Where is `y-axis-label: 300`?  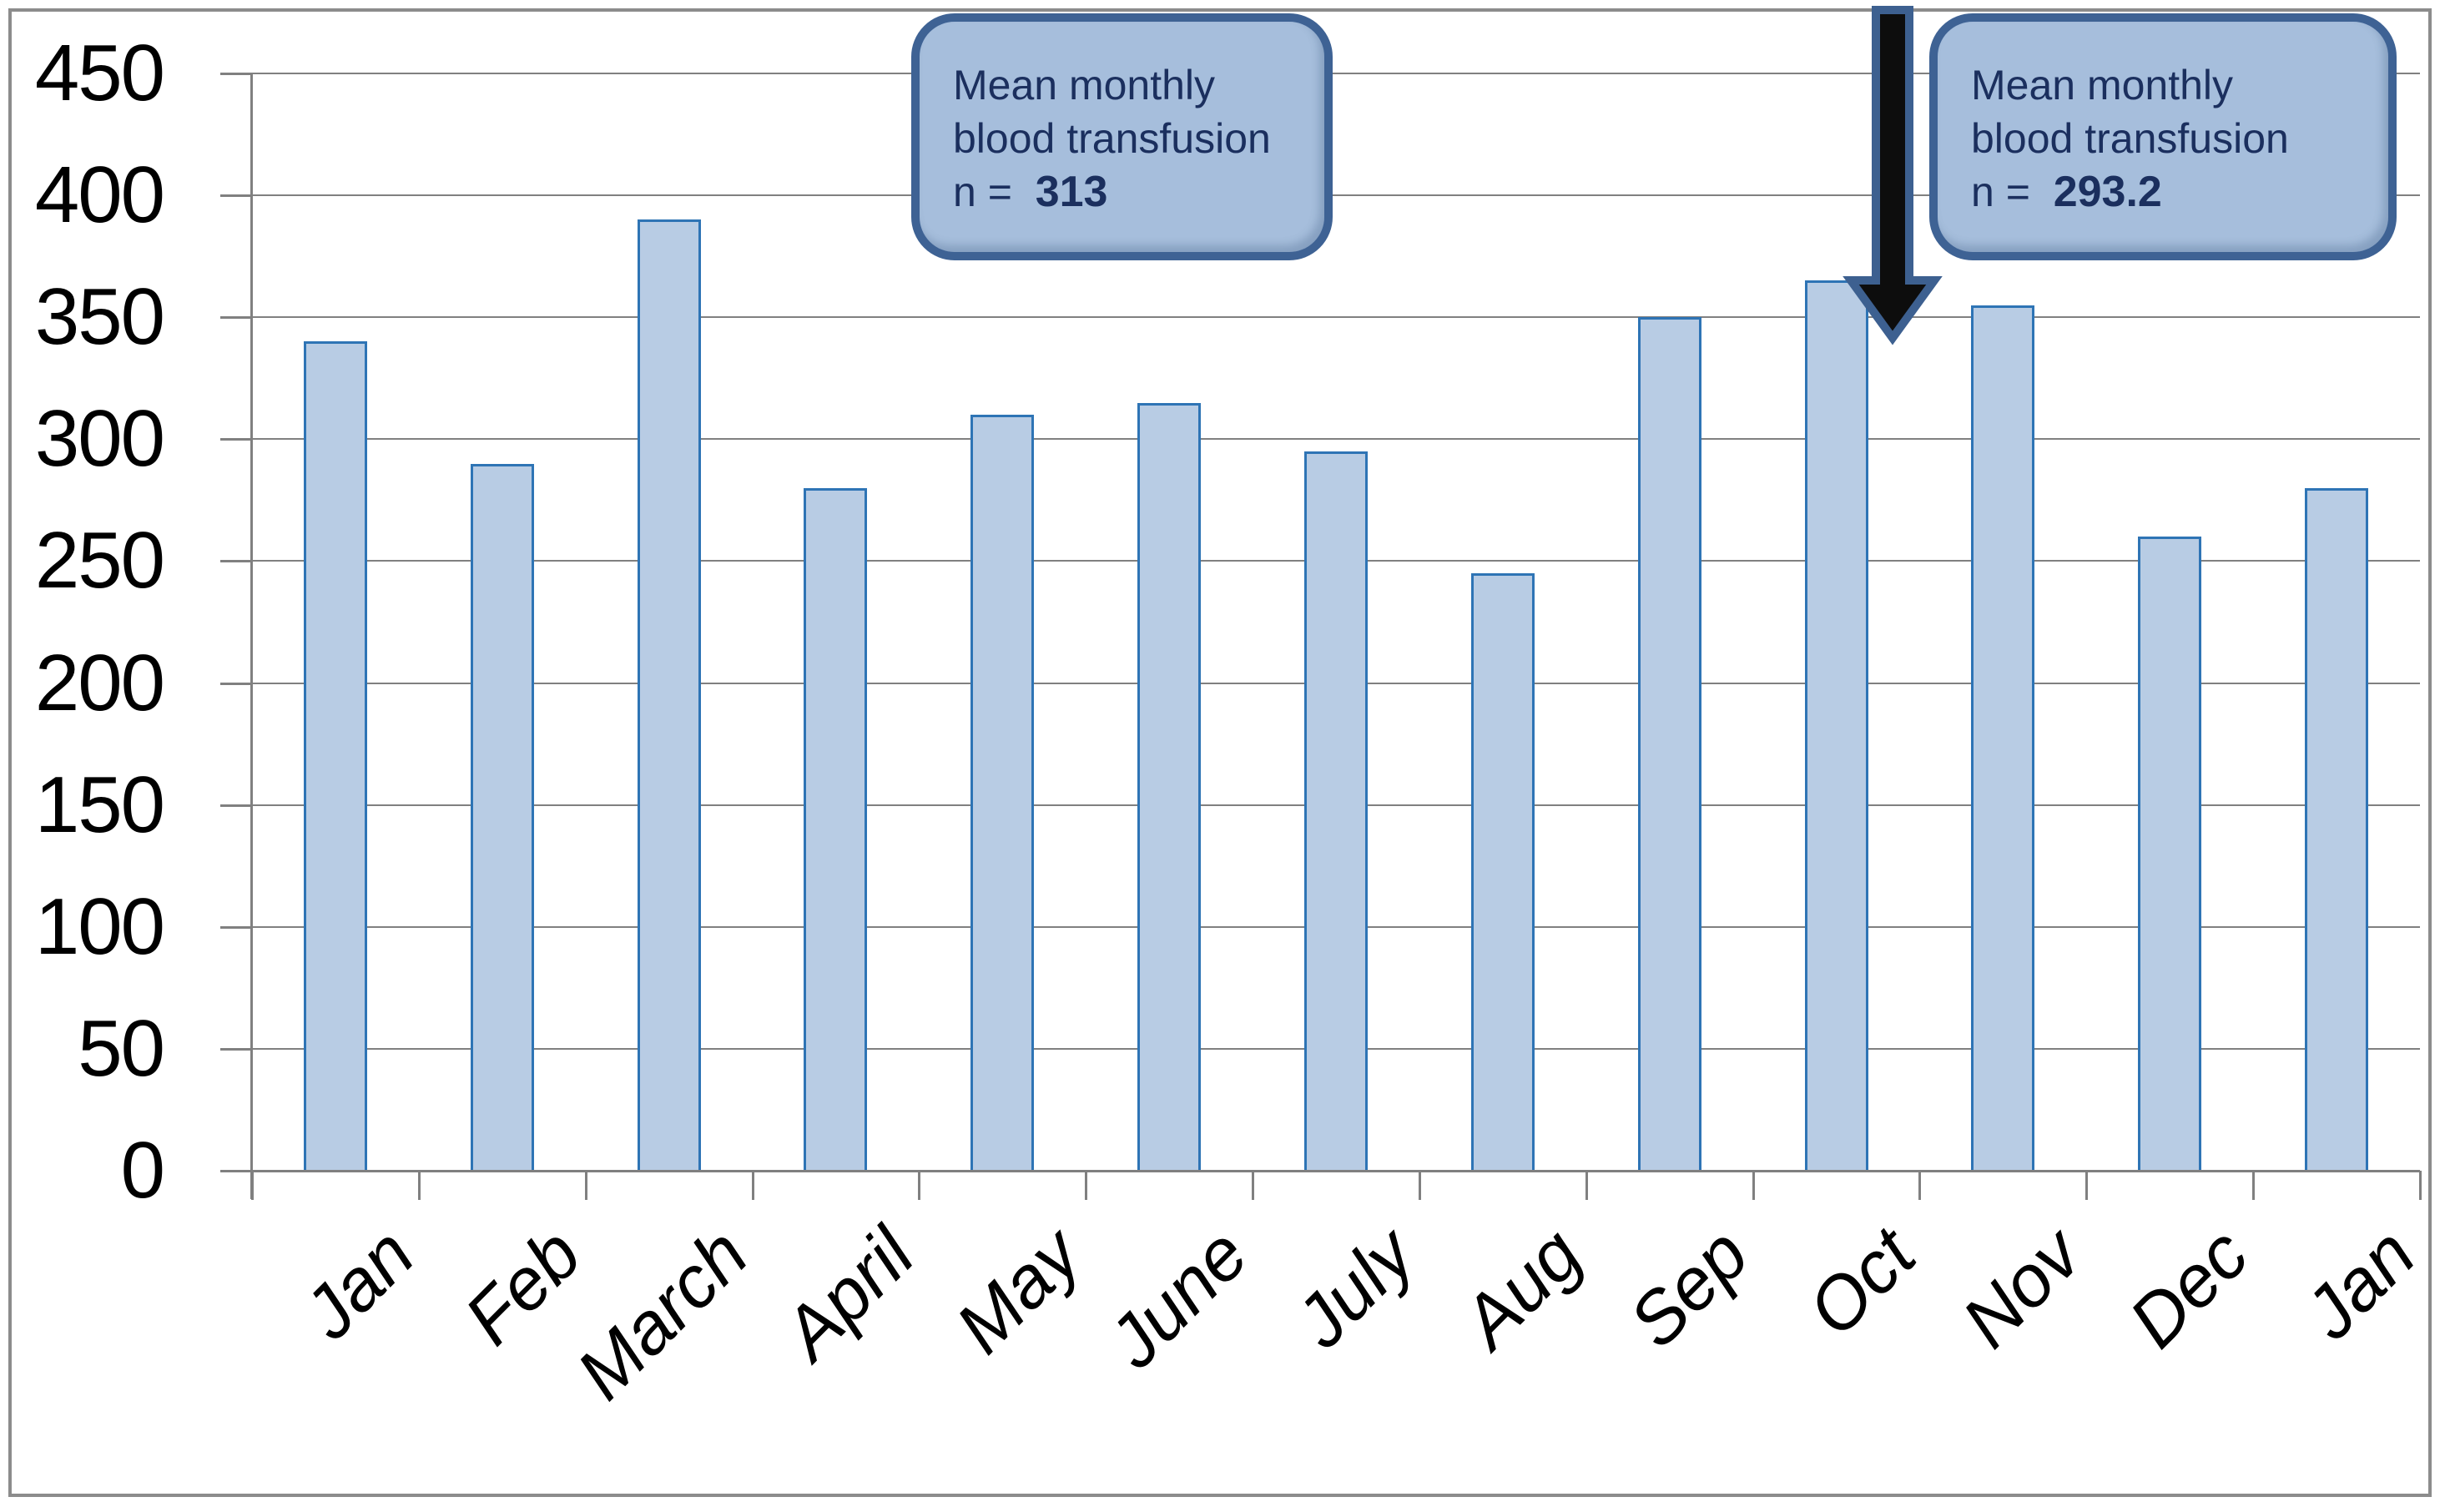
y-axis-label: 300 is located at coordinates (99, 439).